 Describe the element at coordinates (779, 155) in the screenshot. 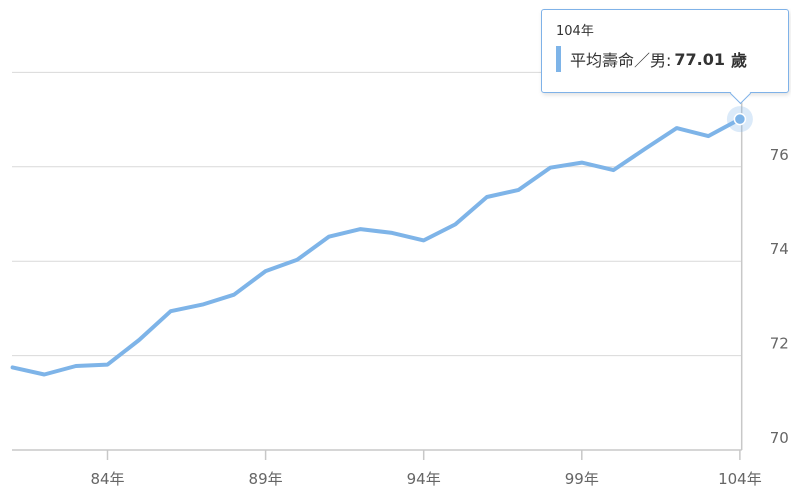

I see `y-tick-label: 76` at that location.